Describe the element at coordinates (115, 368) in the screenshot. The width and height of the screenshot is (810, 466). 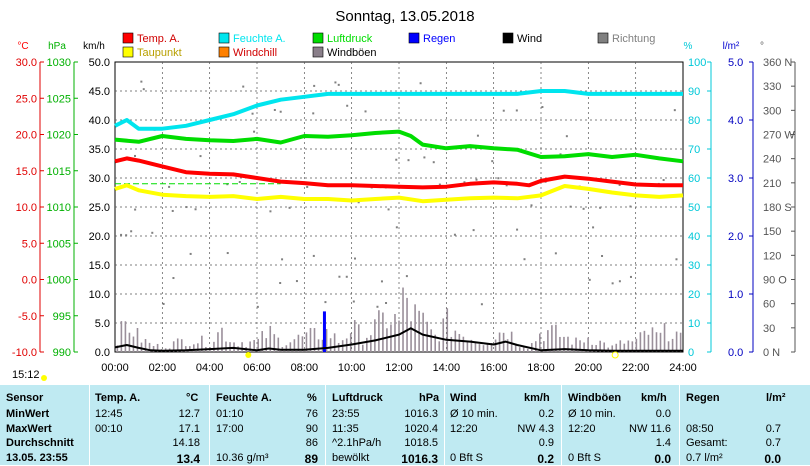
I see `x-tick: 00:00` at that location.